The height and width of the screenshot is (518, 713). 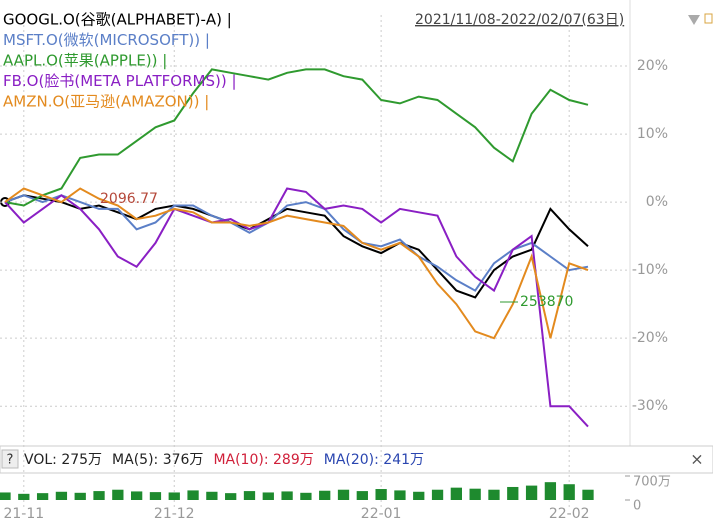 What do you see at coordinates (381, 512) in the screenshot?
I see `x-tick-label: 22-01` at bounding box center [381, 512].